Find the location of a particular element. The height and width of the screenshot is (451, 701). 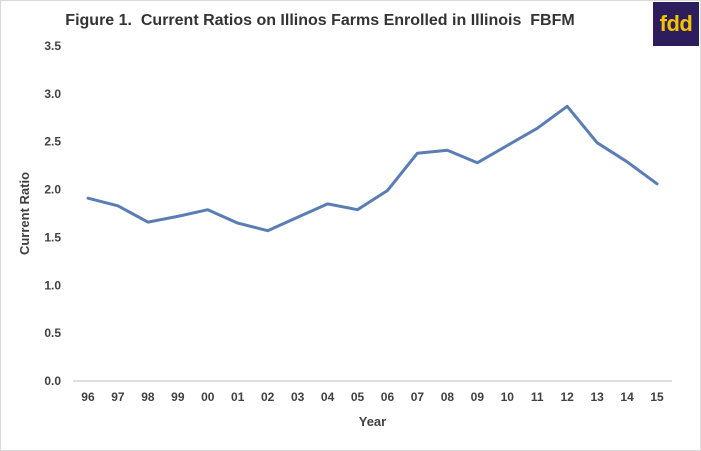

y-axis-ticks: 0.0 0.5 1.0 1.5 2.0 2.5 3.0 3.5 is located at coordinates (52, 213).